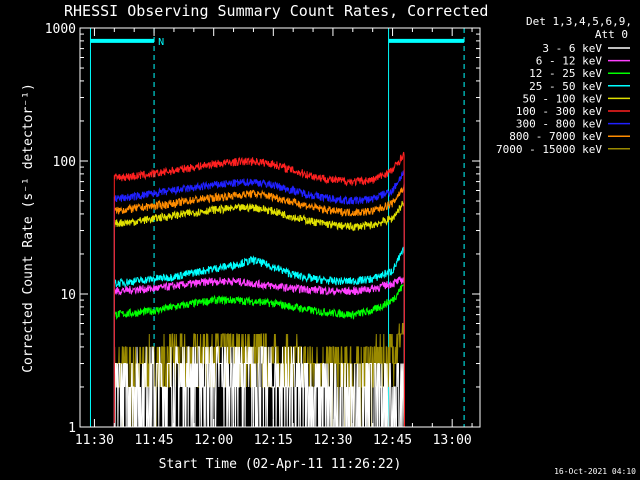 The height and width of the screenshot is (480, 640). What do you see at coordinates (569, 61) in the screenshot?
I see `legend-label-1: 6 - 12 keV` at bounding box center [569, 61].